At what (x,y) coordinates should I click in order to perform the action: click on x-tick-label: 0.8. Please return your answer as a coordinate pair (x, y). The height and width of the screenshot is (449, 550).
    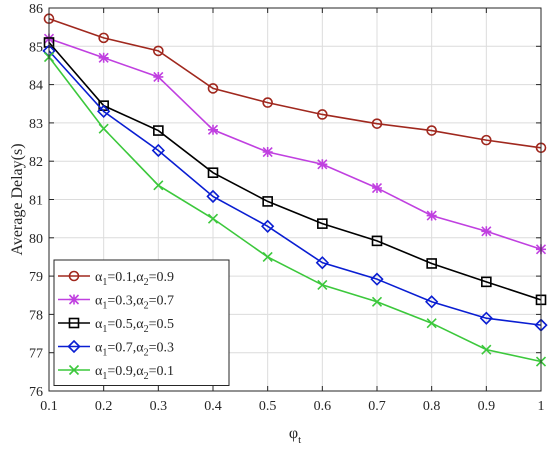
    Looking at the image, I should click on (432, 406).